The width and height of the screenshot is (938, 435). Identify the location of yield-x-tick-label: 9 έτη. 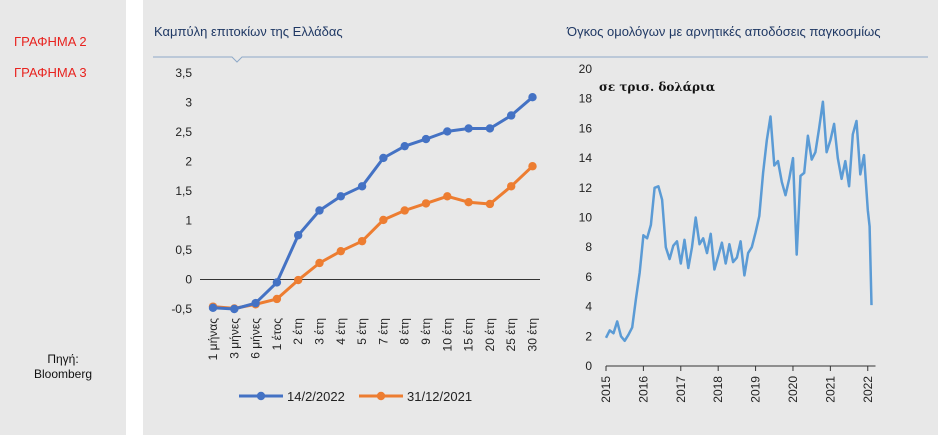
(426, 331).